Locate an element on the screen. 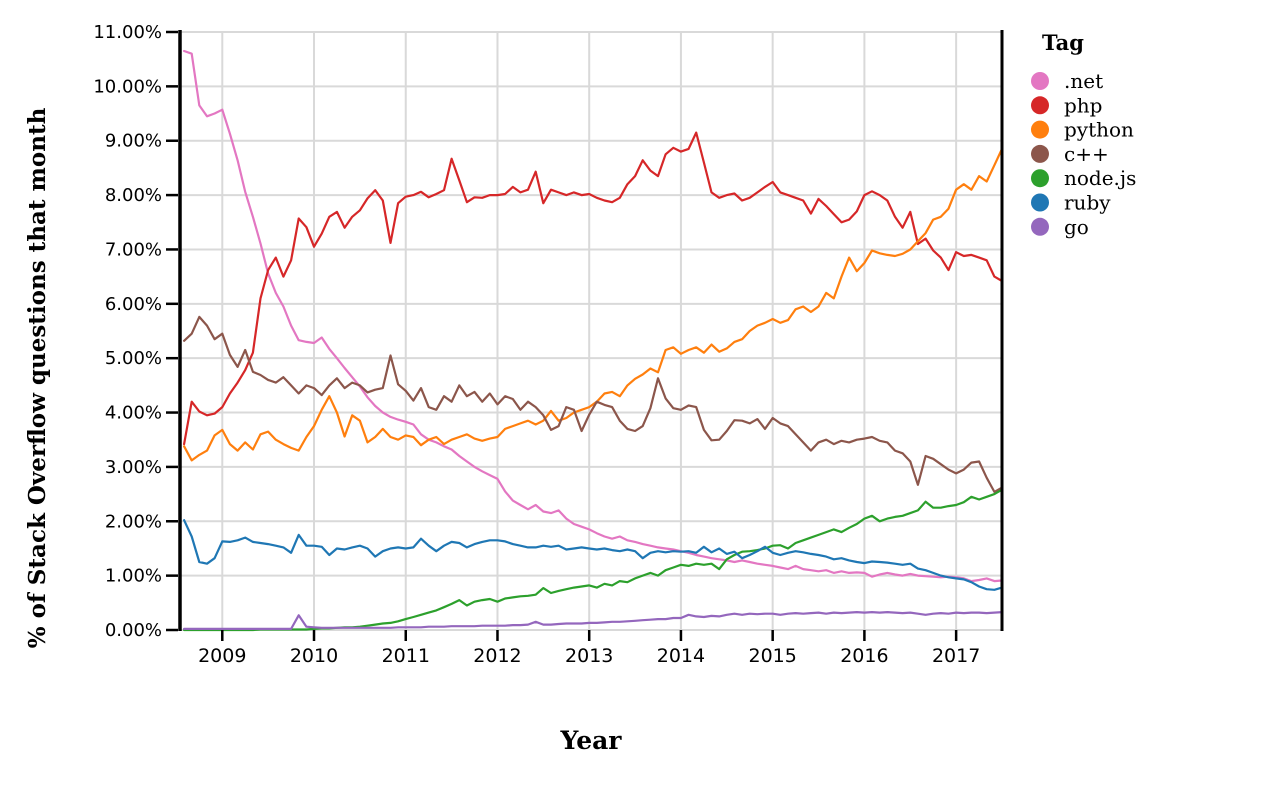 Image resolution: width=1266 pixels, height=810 pixels. y-tick-label: 0.00% is located at coordinates (133, 630).